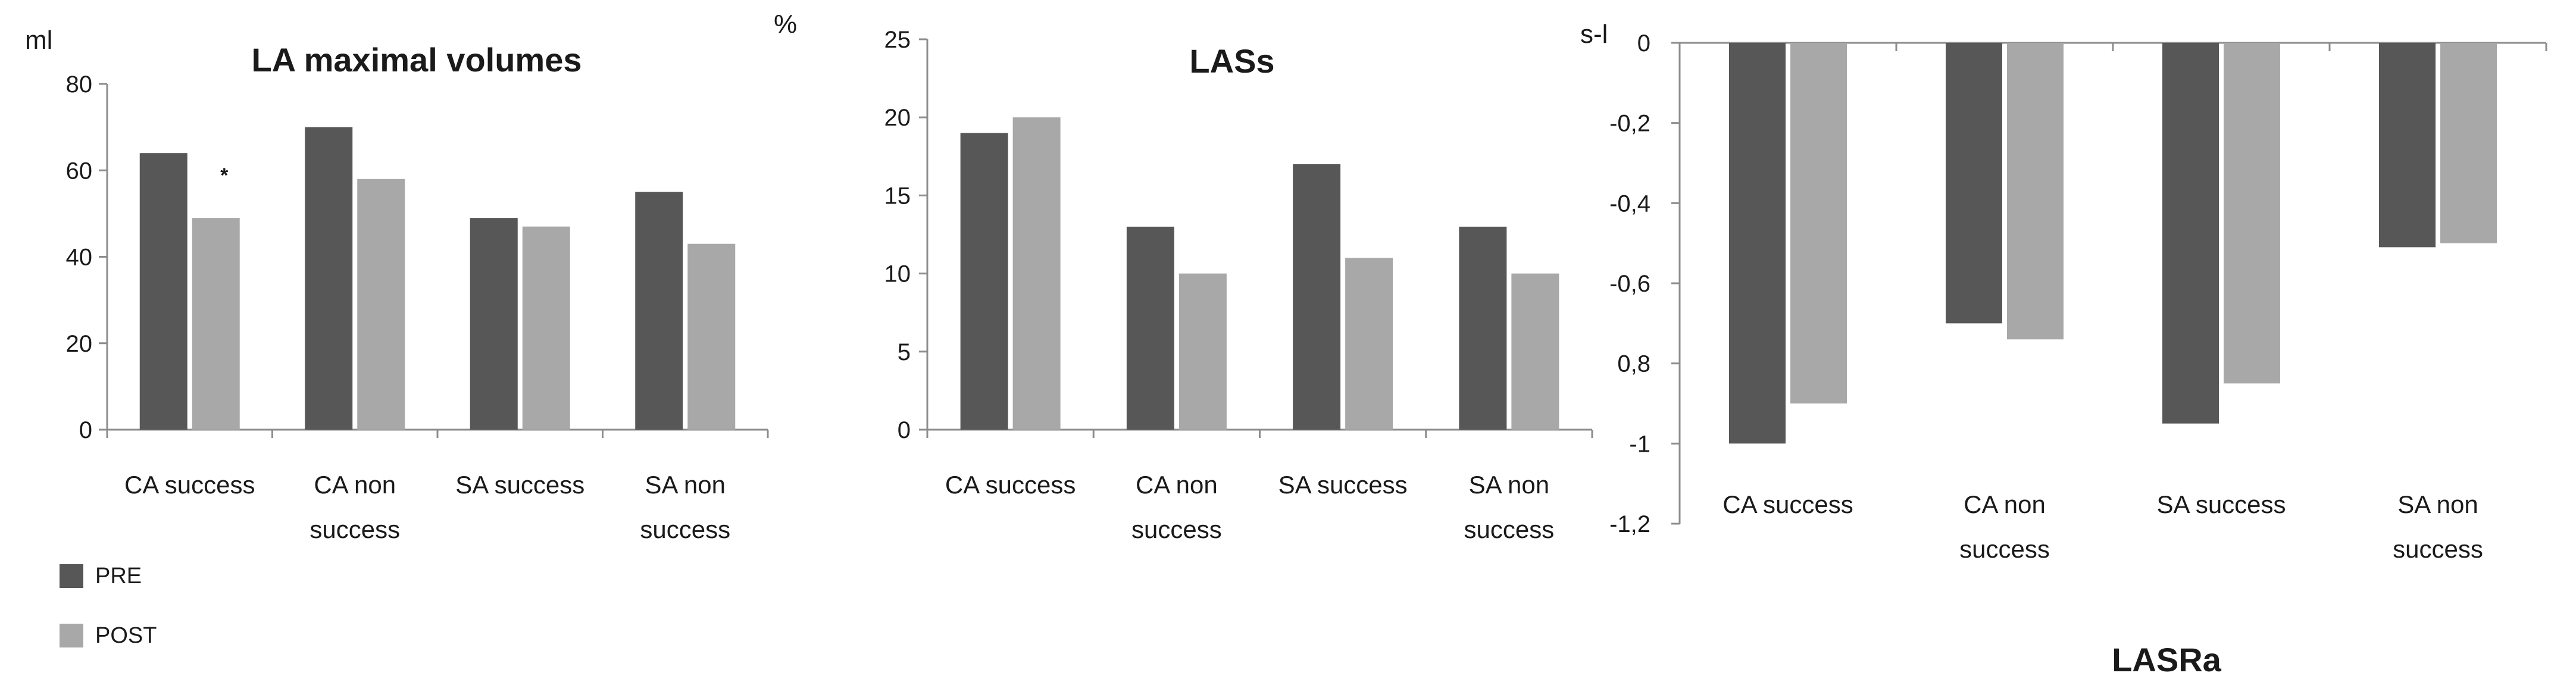  I want to click on y-axis-unit: ml, so click(38, 40).